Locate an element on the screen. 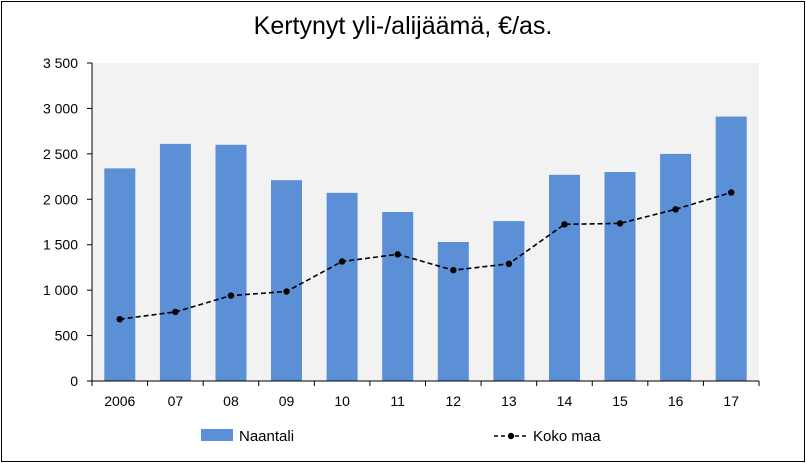 Image resolution: width=806 pixels, height=463 pixels. bar-2006 is located at coordinates (120, 274).